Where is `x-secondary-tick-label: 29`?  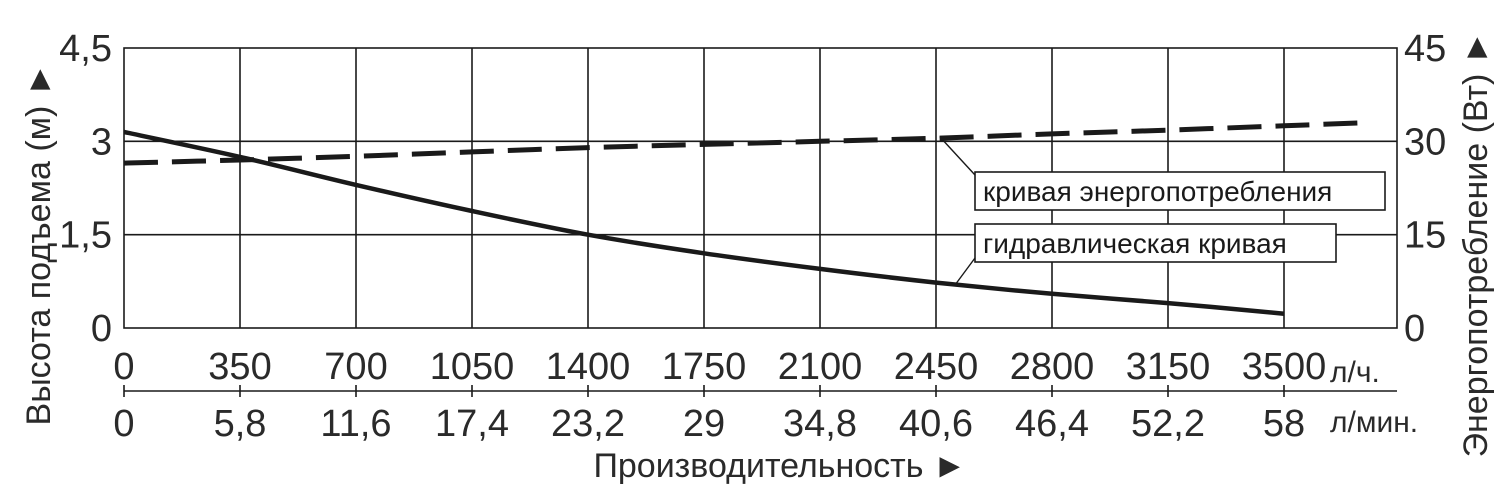
x-secondary-tick-label: 29 is located at coordinates (704, 424).